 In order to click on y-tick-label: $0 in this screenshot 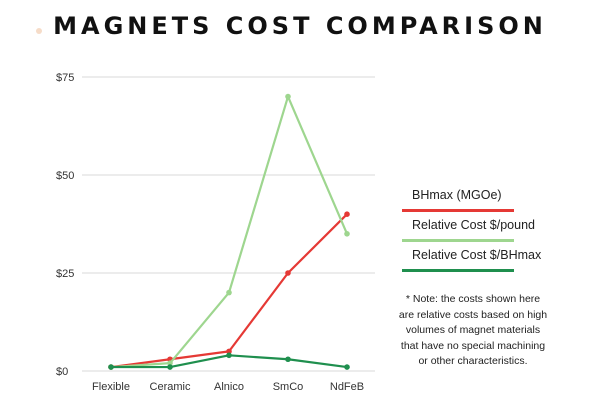, I will do `click(62, 372)`.